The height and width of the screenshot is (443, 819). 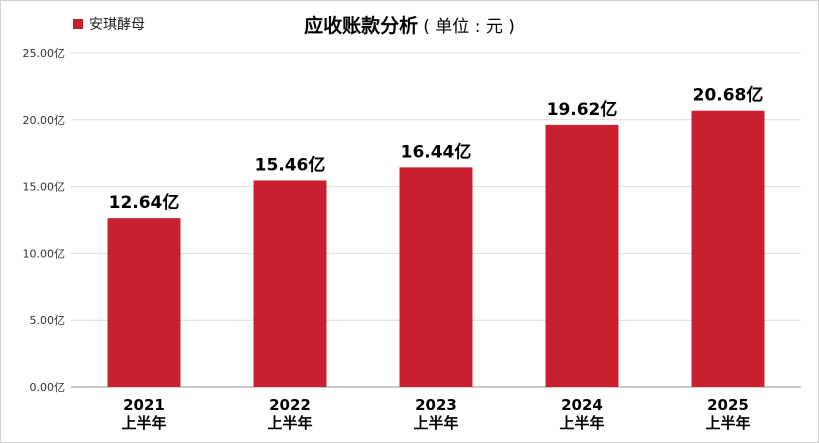 What do you see at coordinates (144, 202) in the screenshot?
I see `data-label: 12.64亿` at bounding box center [144, 202].